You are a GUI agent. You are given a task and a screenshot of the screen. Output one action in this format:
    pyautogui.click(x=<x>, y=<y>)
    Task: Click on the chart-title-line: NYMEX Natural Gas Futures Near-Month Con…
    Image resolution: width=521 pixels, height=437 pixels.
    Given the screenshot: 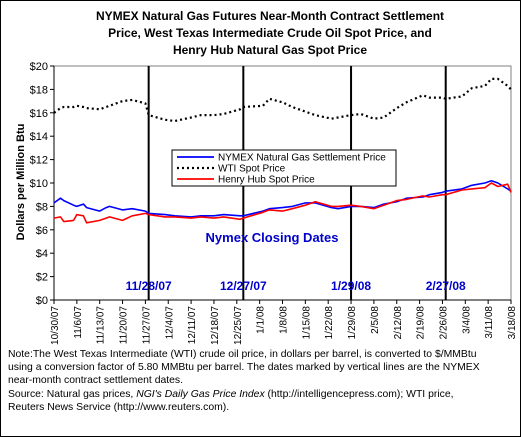 What is the action you would take?
    pyautogui.click(x=270, y=16)
    